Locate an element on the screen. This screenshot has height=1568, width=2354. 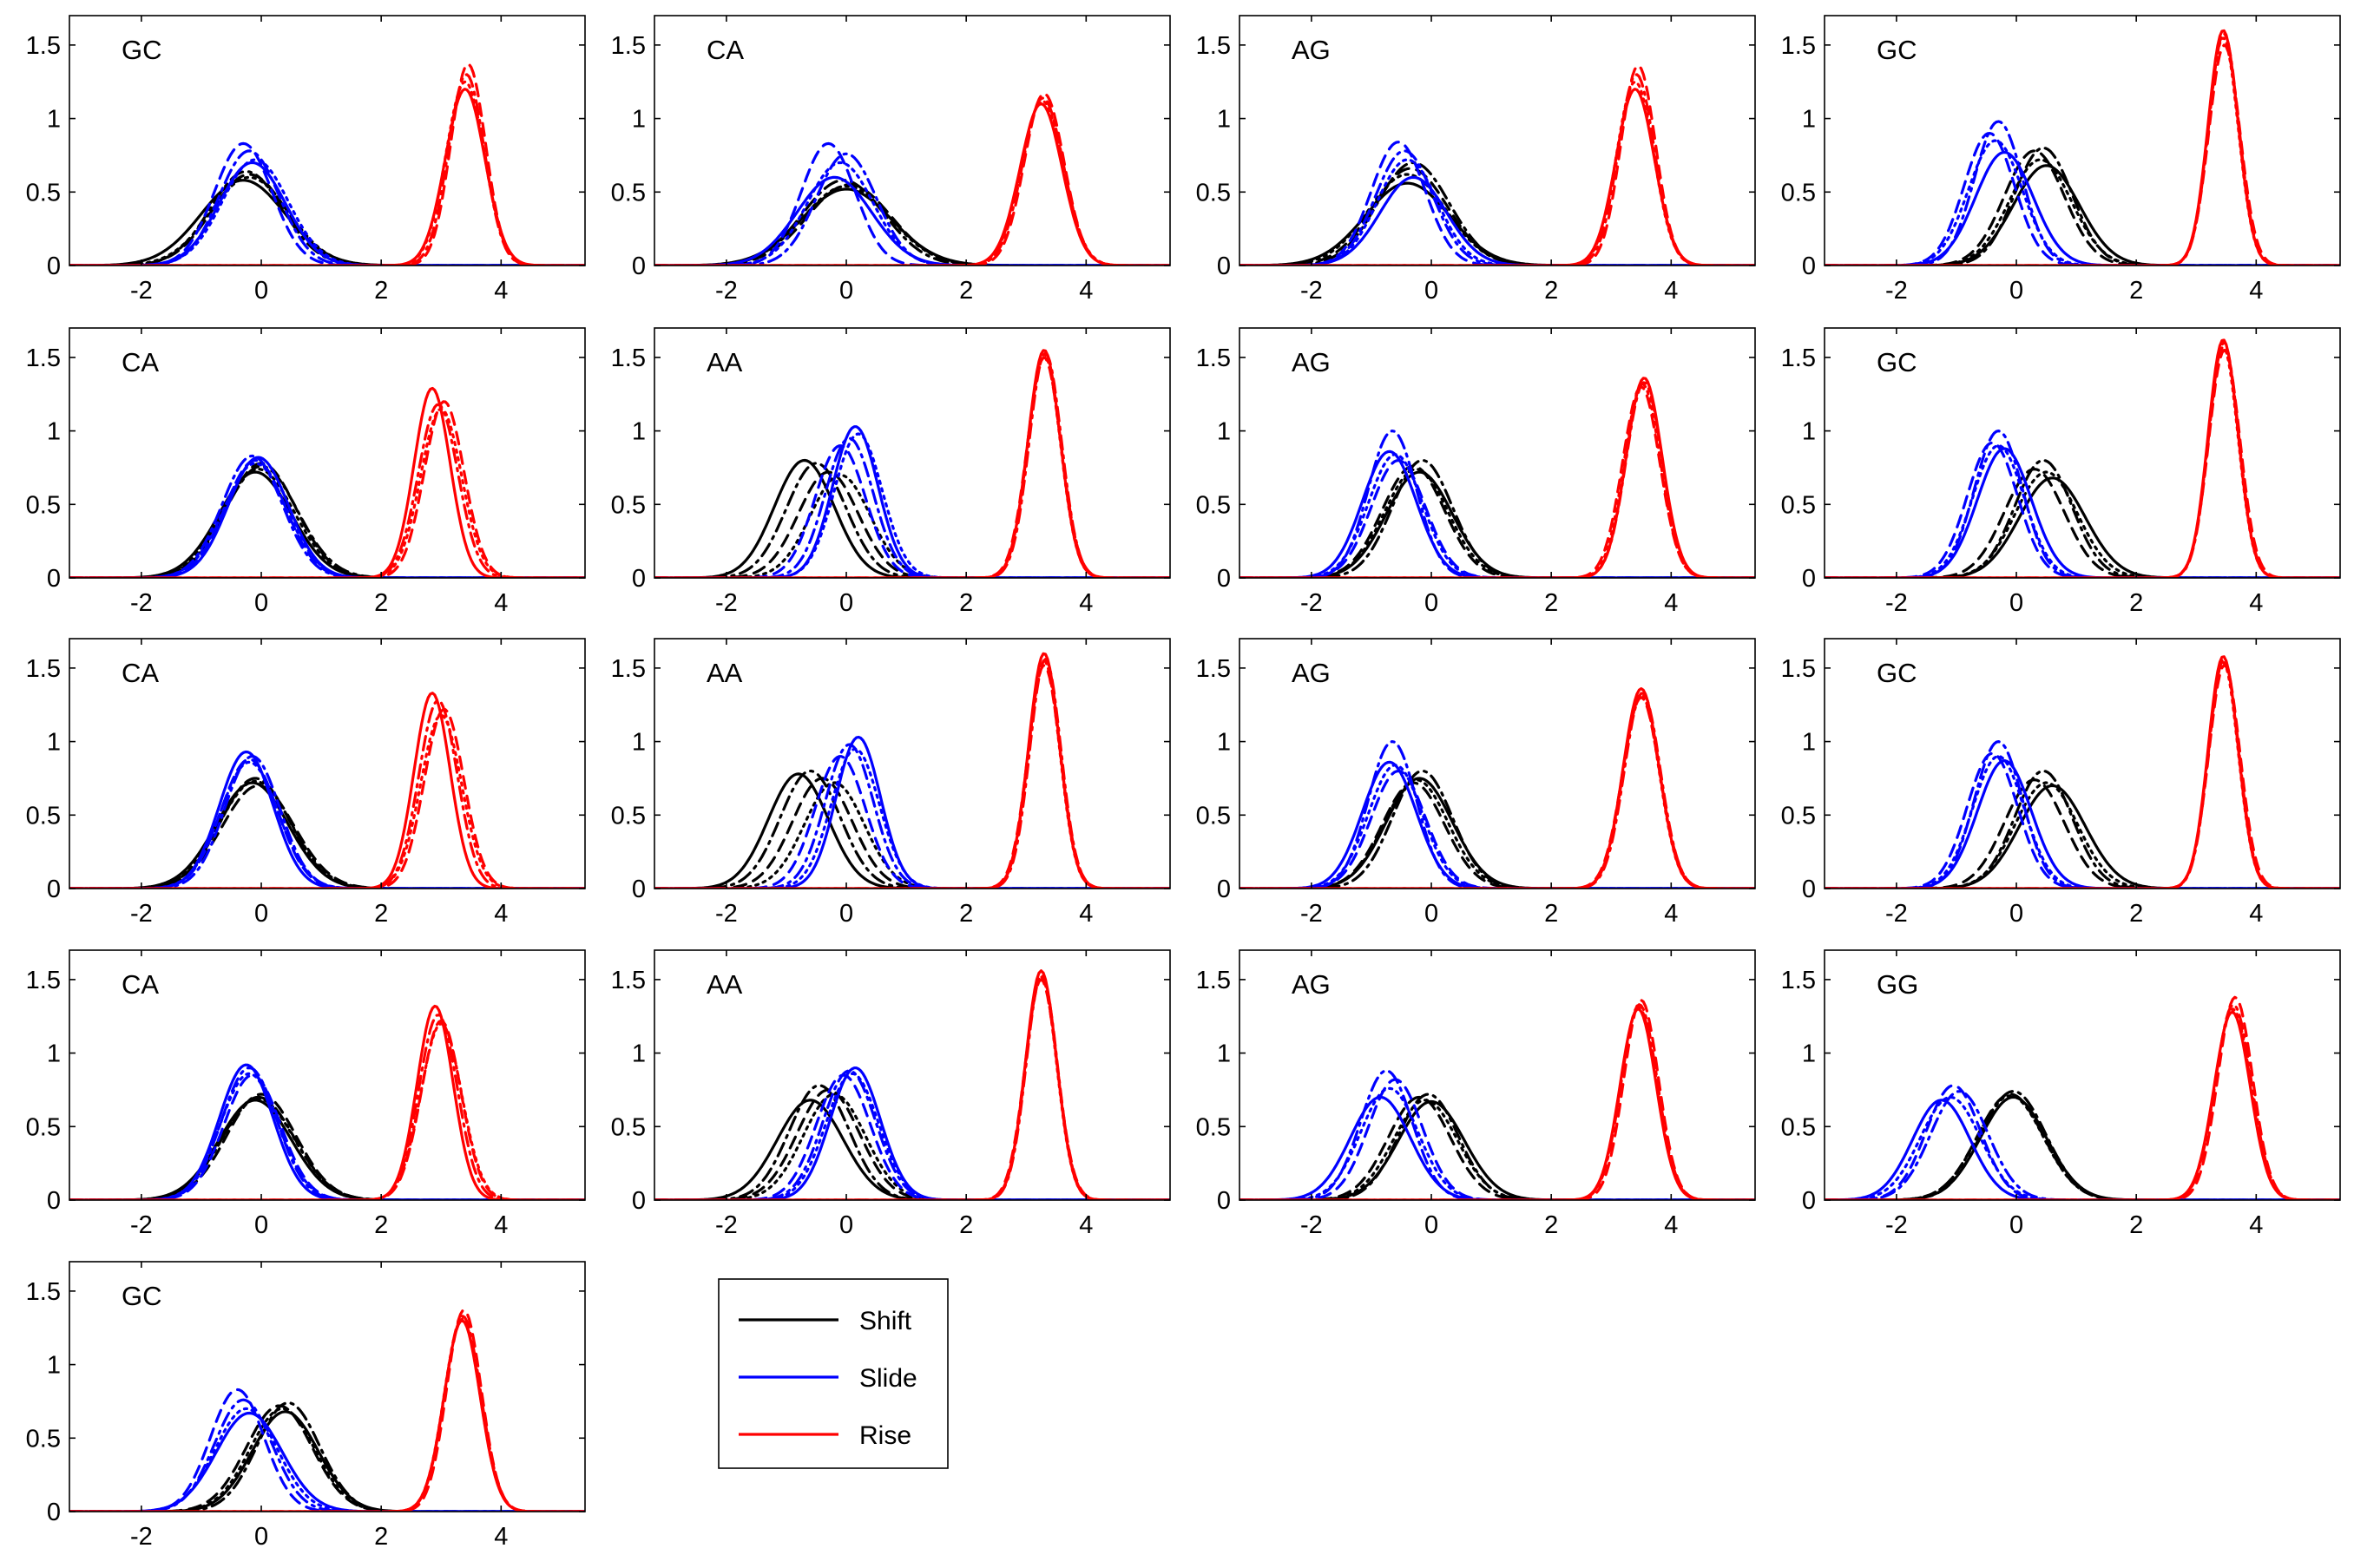
shift-curve-solid is located at coordinates (2082, 836).